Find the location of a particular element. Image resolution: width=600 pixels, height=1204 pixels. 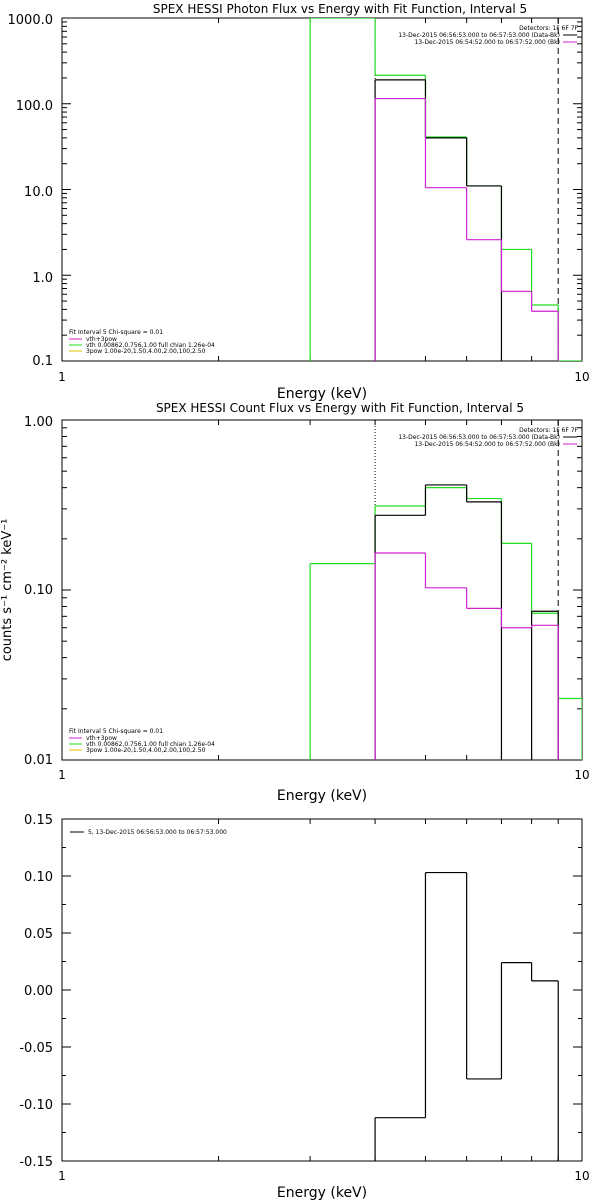

residuals-series-black is located at coordinates (466, 1016).